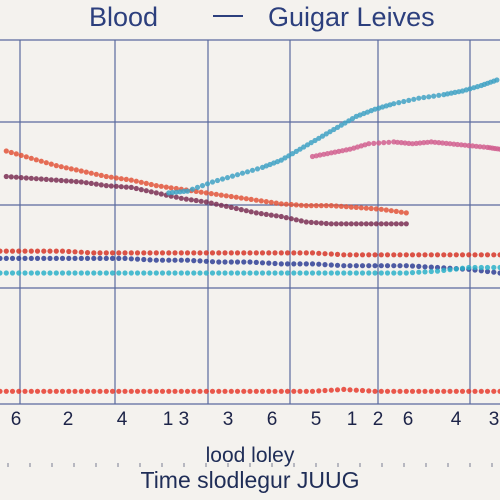 The height and width of the screenshot is (500, 500). I want to click on x-tick-label: 1, so click(352, 419).